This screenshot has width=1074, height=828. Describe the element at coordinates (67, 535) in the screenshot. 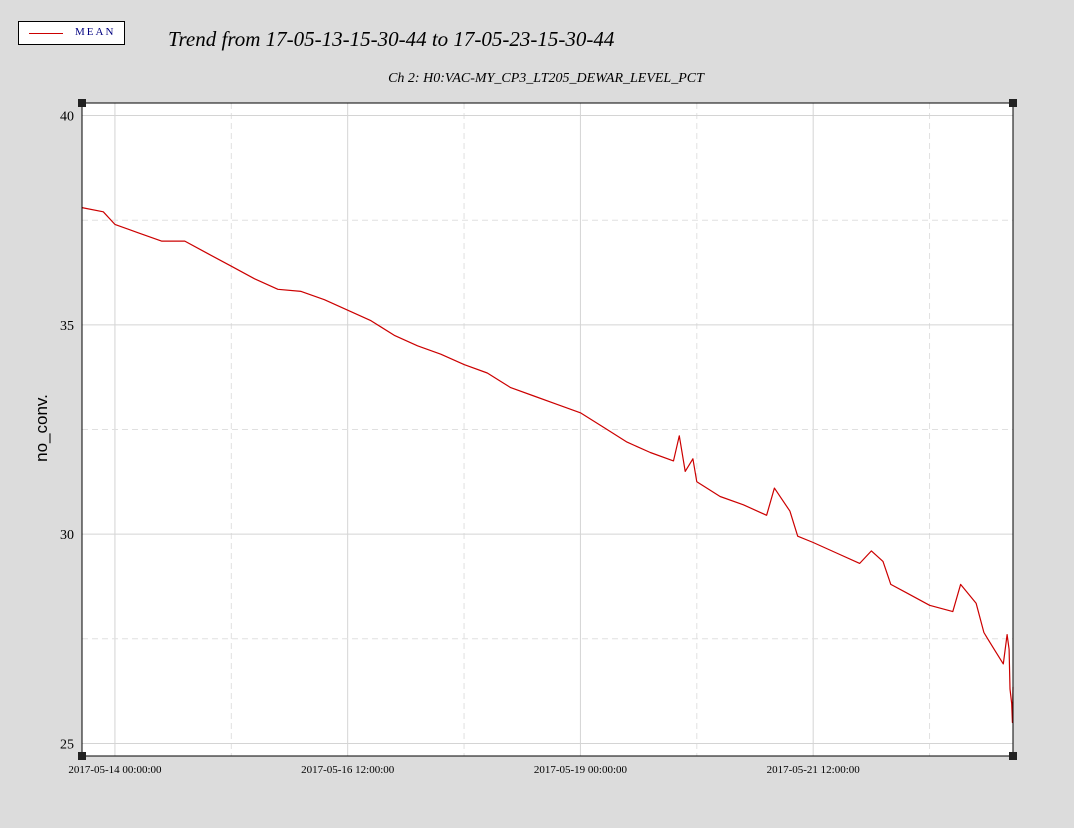

I see `y-tick-label: 30` at that location.